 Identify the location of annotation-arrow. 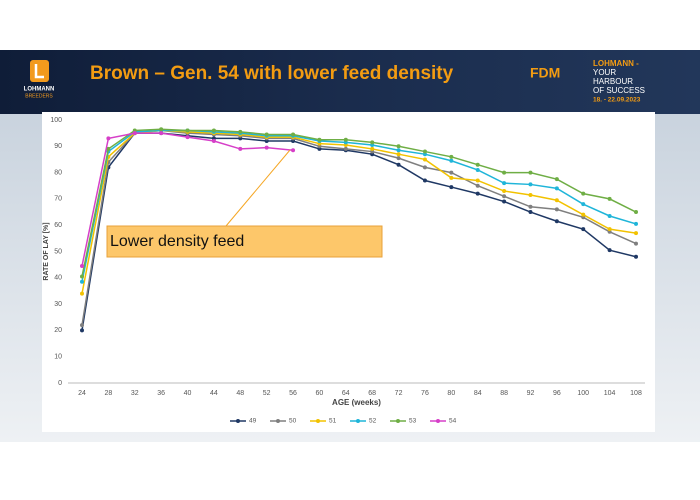
(258, 188).